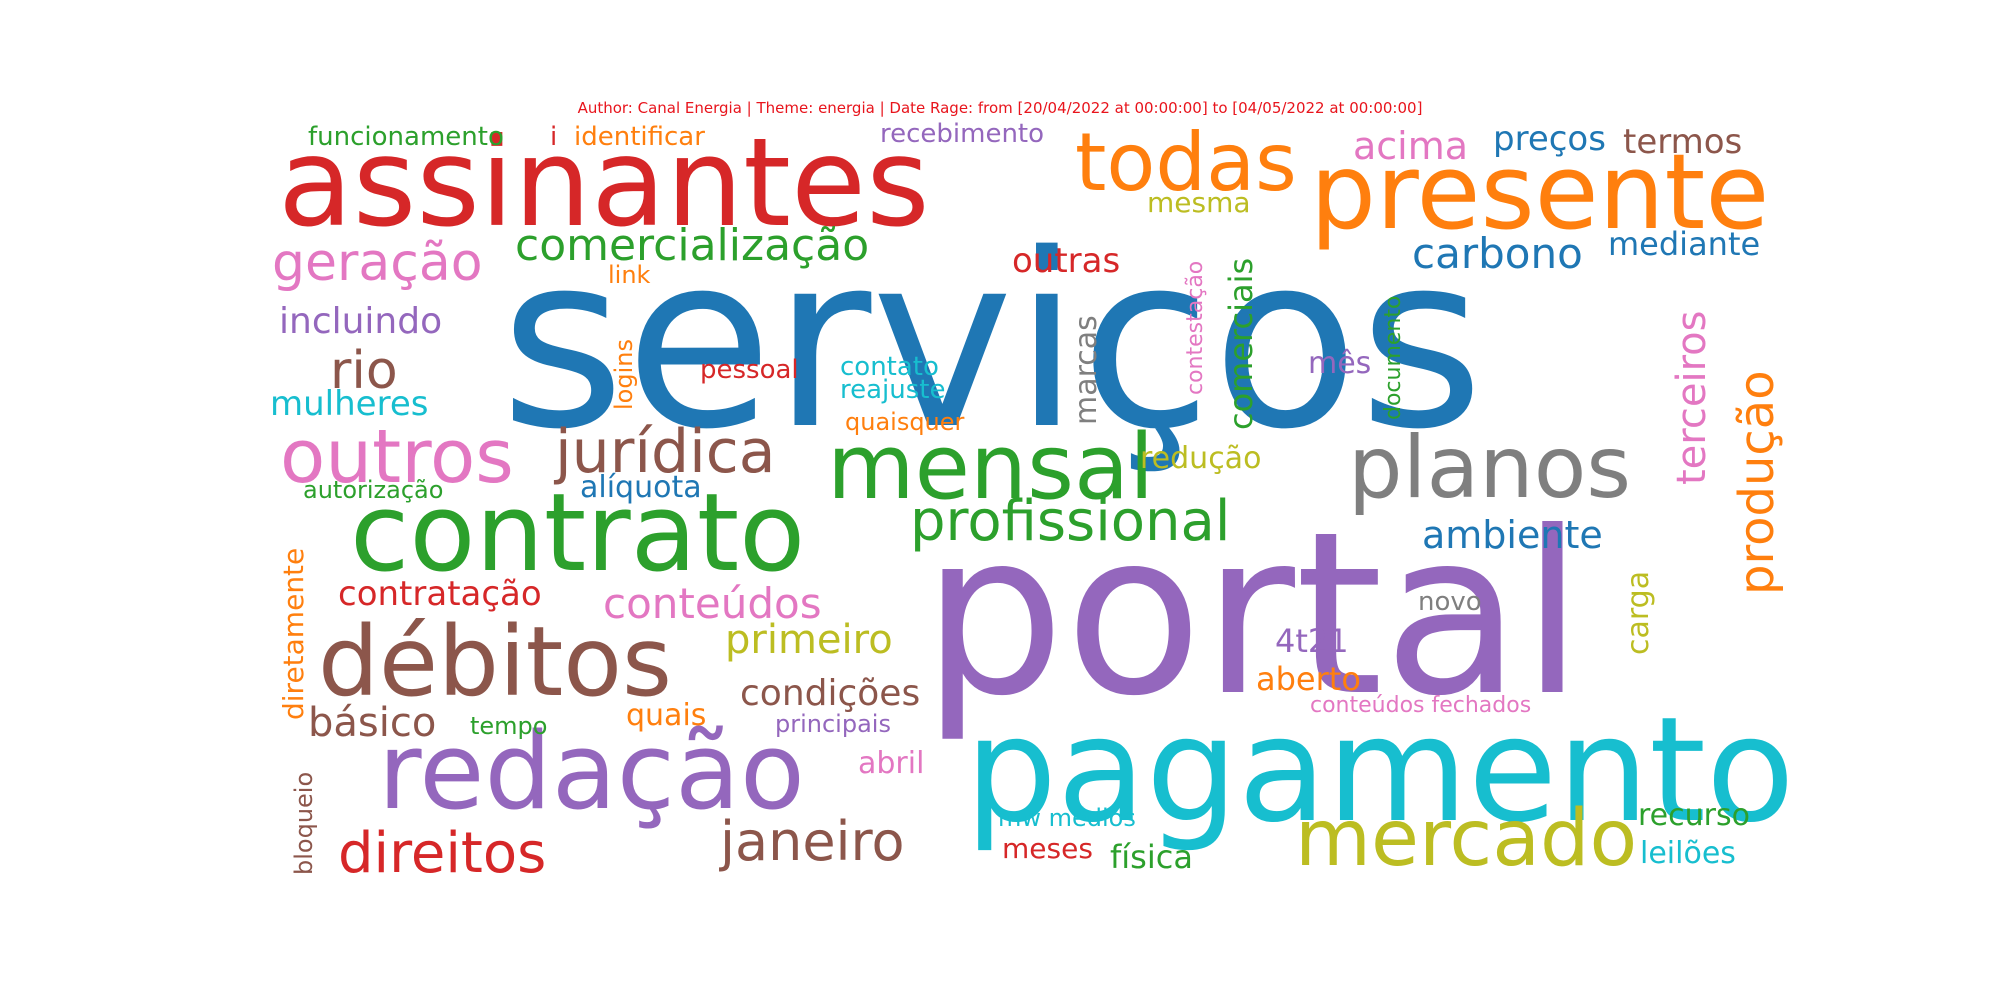 The height and width of the screenshot is (1000, 2000). Describe the element at coordinates (397, 457) in the screenshot. I see `cloud-word: outros` at that location.